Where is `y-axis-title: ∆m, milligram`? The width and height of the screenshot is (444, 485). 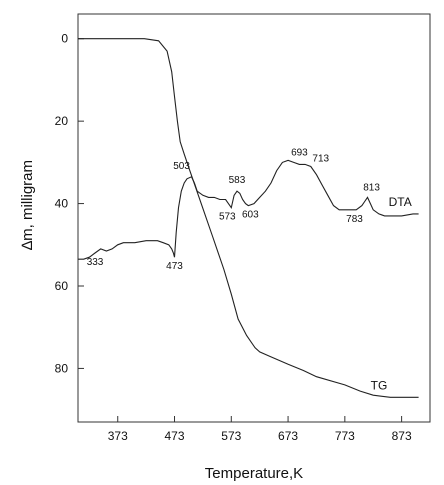
y-axis-title: ∆m, milligram is located at coordinates (27, 205).